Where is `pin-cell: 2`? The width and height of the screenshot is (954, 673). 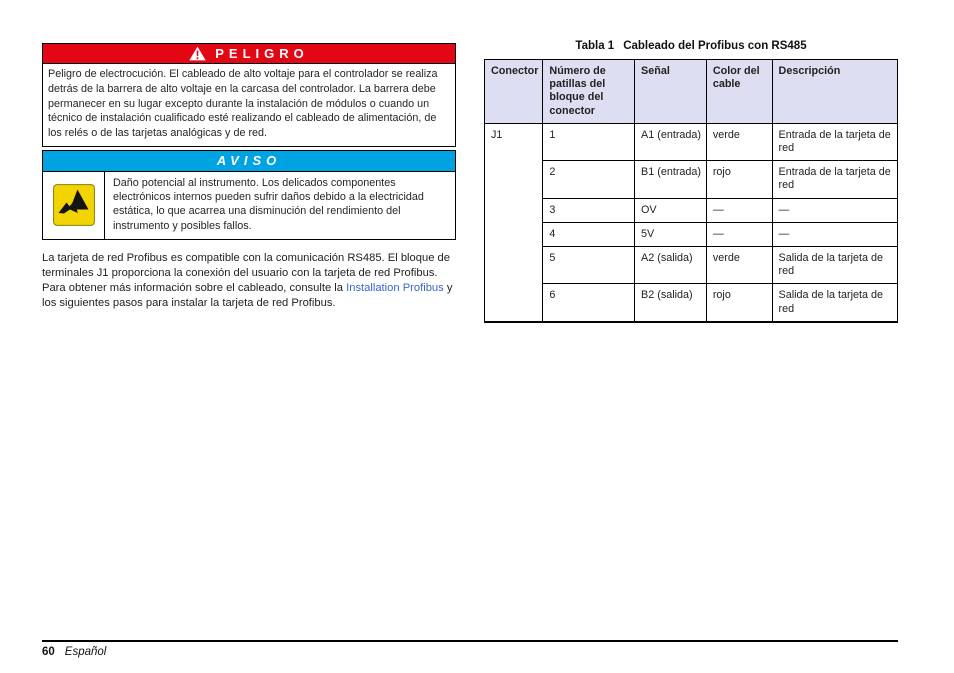
pin-cell: 2 is located at coordinates (589, 179).